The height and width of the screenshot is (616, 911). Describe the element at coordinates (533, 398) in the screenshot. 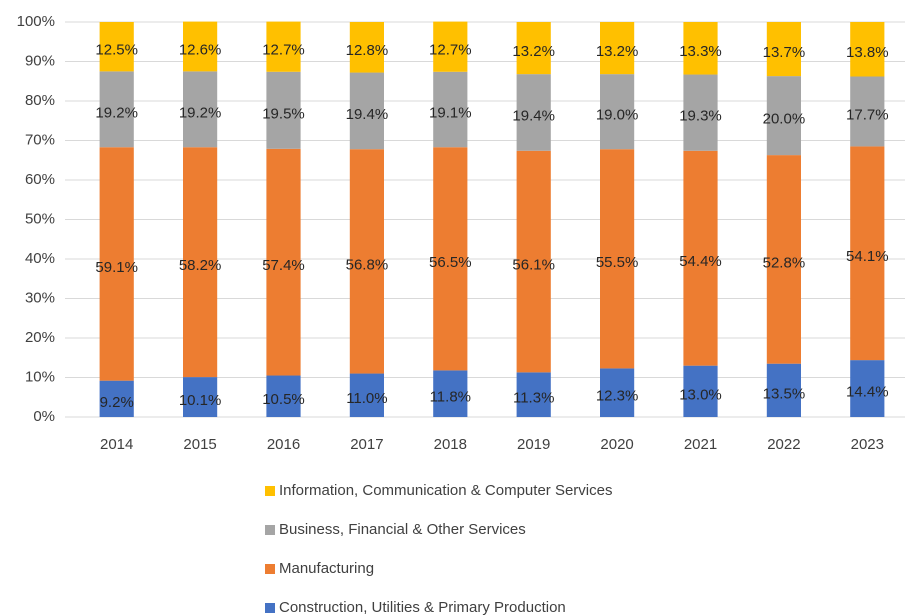

I see `data-label: 11.3%` at that location.